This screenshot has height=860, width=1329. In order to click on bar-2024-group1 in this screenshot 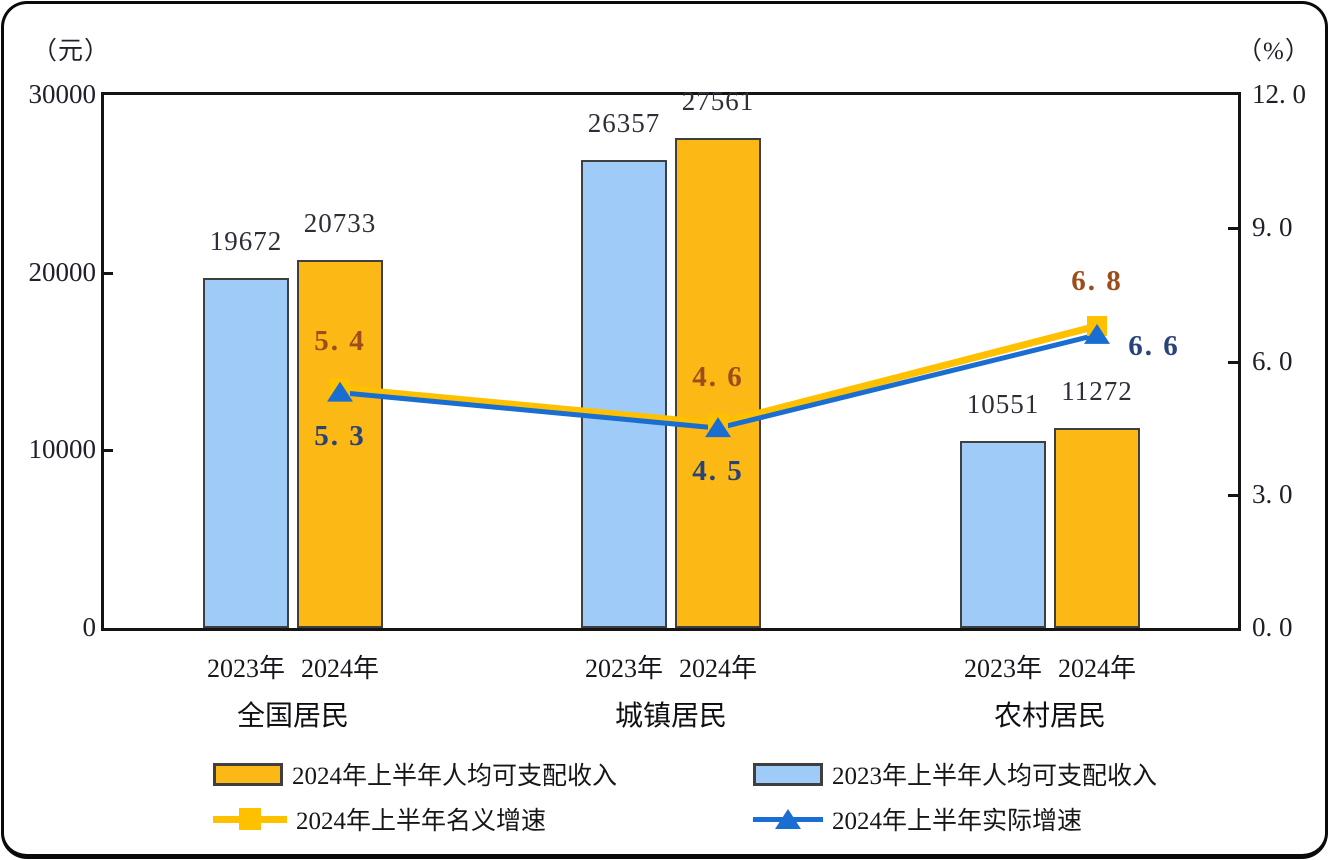, I will do `click(340, 443)`.